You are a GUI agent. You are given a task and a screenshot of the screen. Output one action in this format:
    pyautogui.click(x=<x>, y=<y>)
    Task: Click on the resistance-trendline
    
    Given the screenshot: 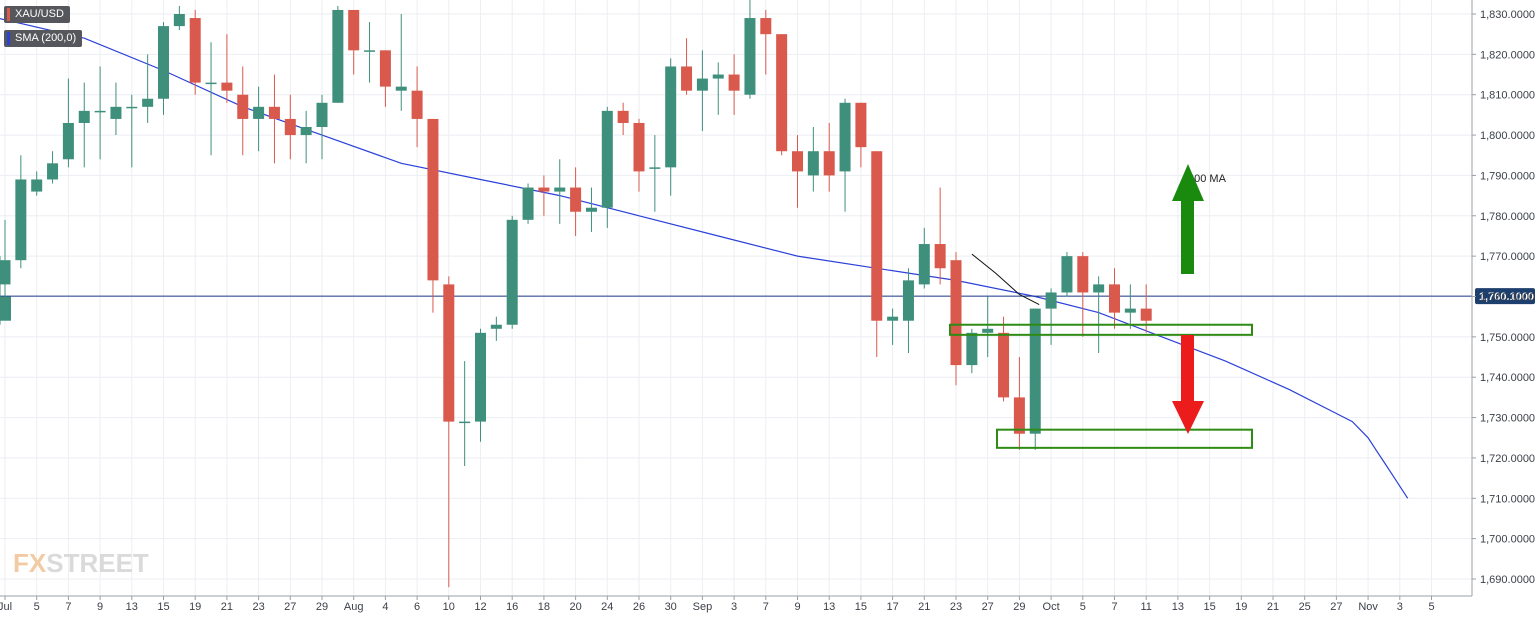 What is the action you would take?
    pyautogui.click(x=1005, y=279)
    